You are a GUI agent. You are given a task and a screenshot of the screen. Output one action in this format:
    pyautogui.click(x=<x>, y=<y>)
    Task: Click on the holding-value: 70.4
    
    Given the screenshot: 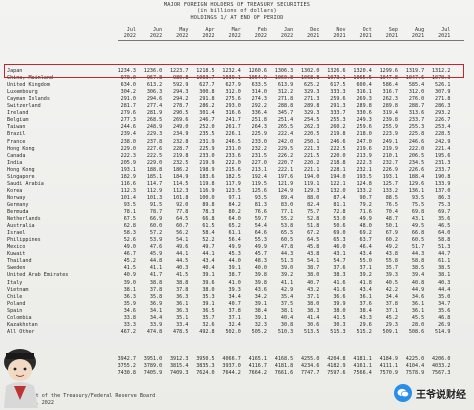 What is the action you would take?
    pyautogui.click(x=391, y=212)
    